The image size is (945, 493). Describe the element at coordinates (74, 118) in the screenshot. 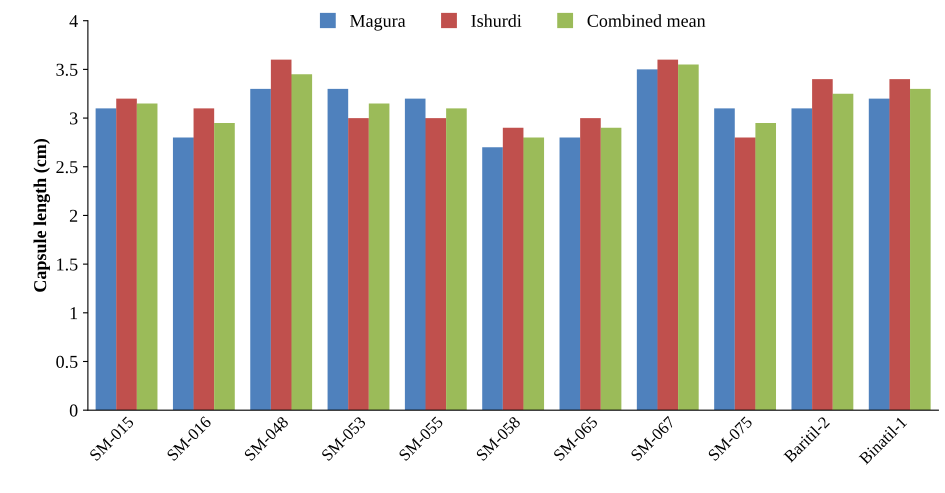

I see `y-tick-label: 3` at that location.